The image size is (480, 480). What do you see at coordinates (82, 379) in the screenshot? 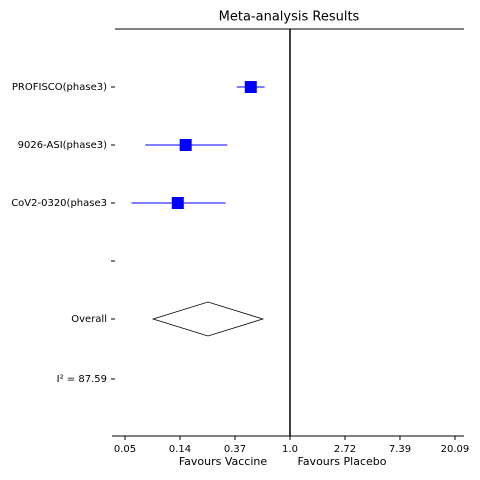
I see `heterogeneity-label: I² = 87.59` at bounding box center [82, 379].